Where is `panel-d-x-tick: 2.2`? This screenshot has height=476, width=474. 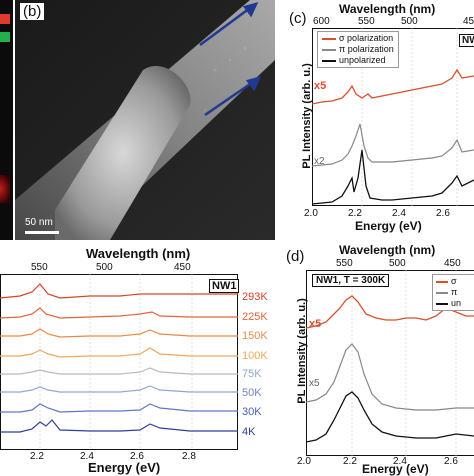 panel-d-x-tick: 2.2 is located at coordinates (350, 461).